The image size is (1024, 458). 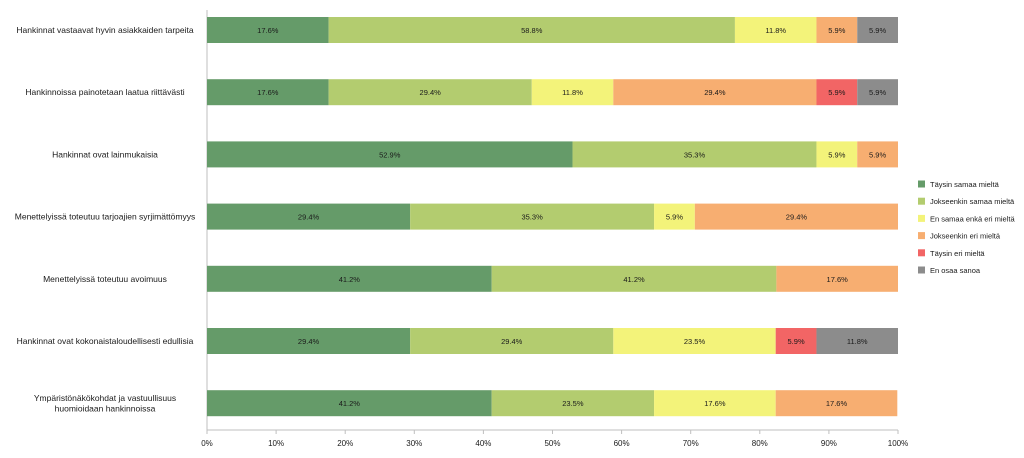 I want to click on legend-label: Täysin eri mieltä, so click(x=957, y=253).